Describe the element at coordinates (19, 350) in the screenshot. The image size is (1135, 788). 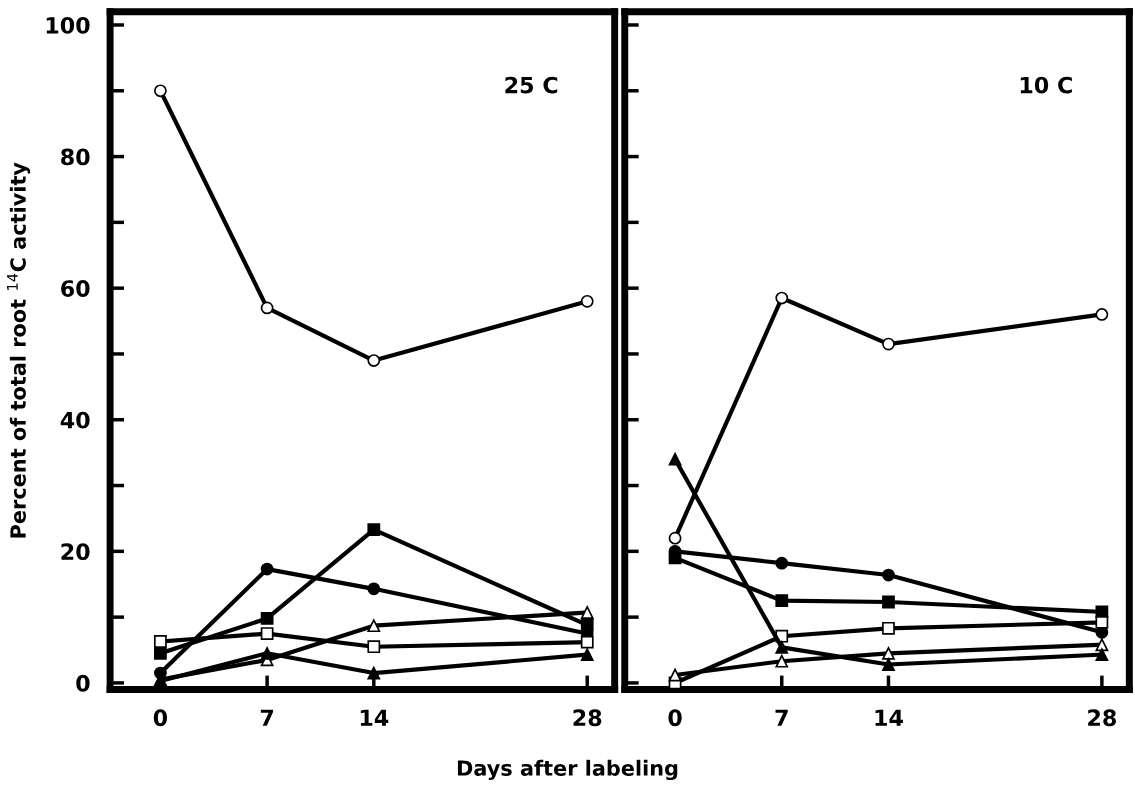
I see `y-axis-title: Percent of total root $^{14}$C activity` at that location.